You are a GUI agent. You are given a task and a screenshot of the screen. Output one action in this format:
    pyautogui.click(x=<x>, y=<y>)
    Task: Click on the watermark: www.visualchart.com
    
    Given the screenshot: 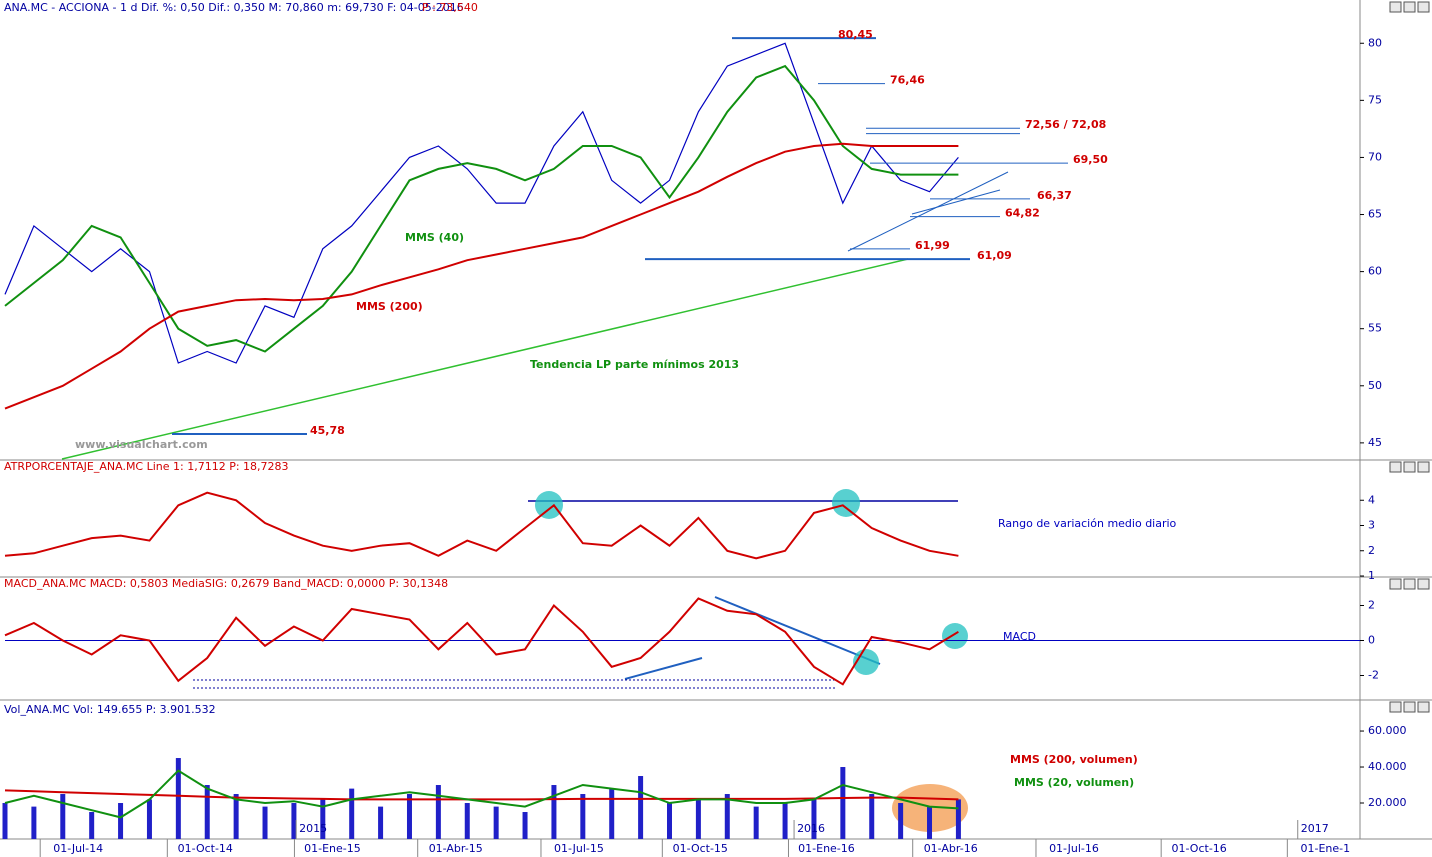 What is the action you would take?
    pyautogui.click(x=141, y=444)
    